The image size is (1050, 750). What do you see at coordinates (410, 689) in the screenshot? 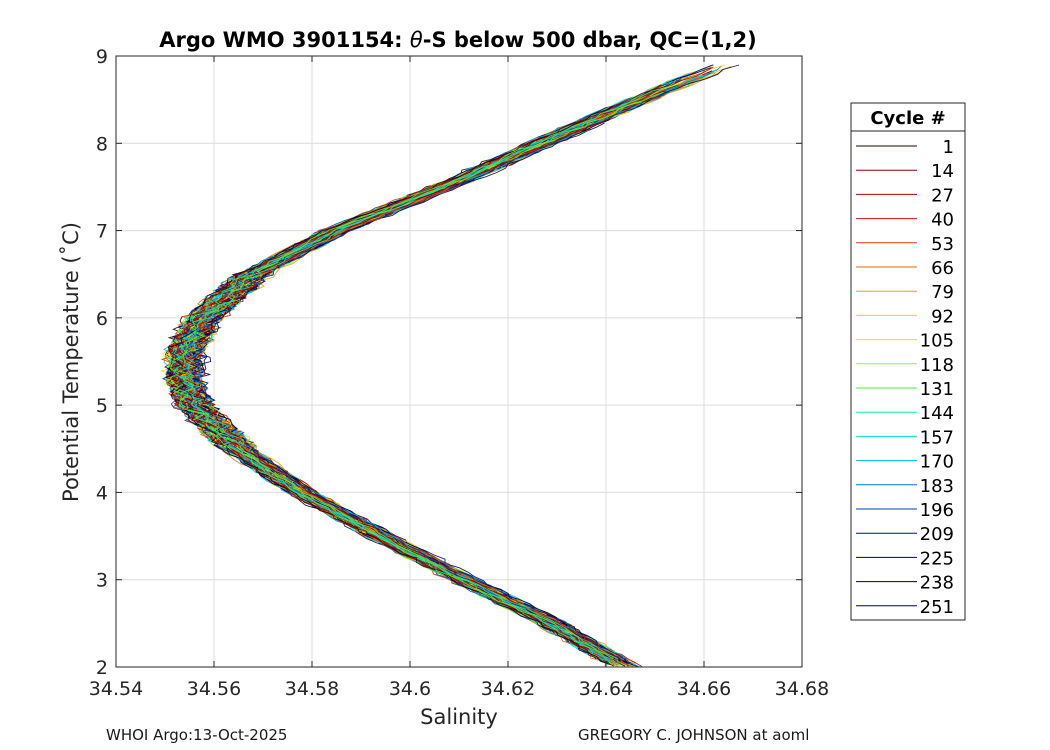
I see `x-tick-label: 34.6` at bounding box center [410, 689].